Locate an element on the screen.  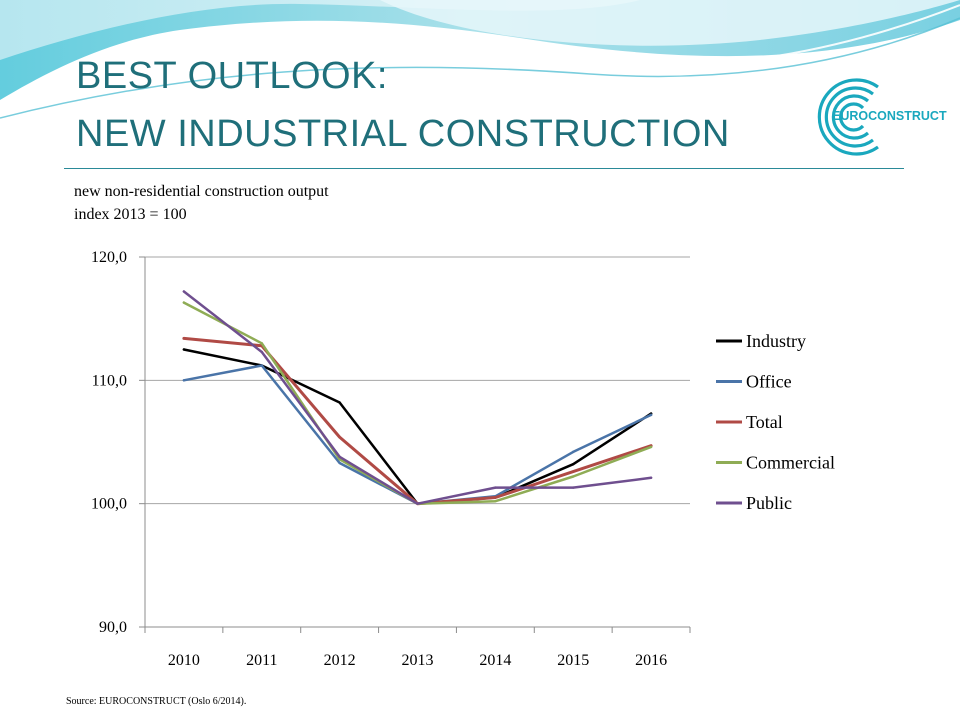
chart-subtitle-line1: new non-residential construction output is located at coordinates (201, 191).